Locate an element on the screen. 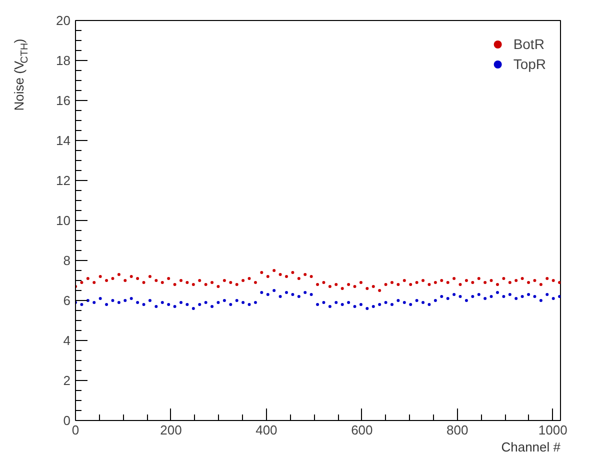  y-tick-label: 0 is located at coordinates (67, 420).